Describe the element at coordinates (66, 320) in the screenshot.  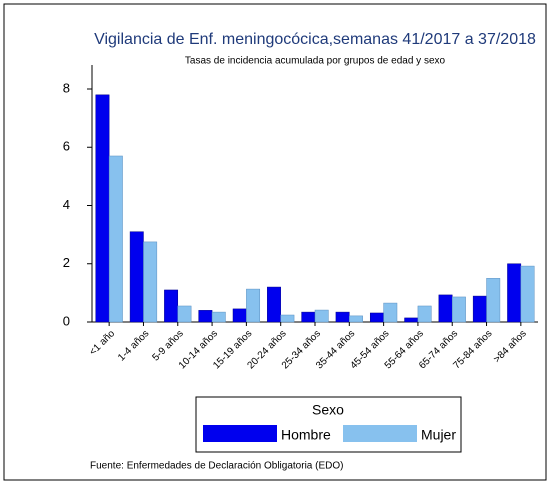
I see `y-tick-label: 0` at that location.